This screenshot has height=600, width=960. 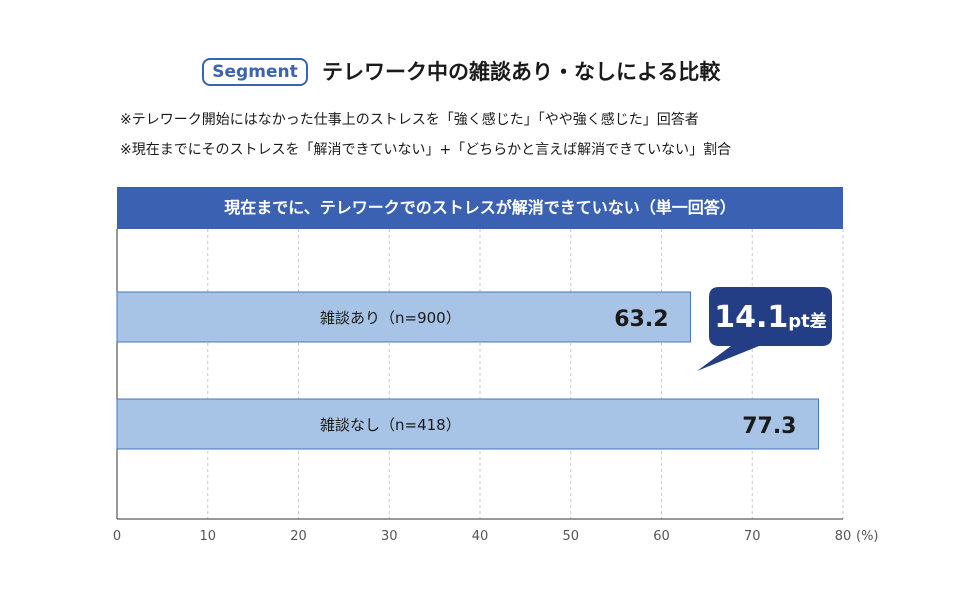 What do you see at coordinates (843, 536) in the screenshot?
I see `tick-label: 80` at bounding box center [843, 536].